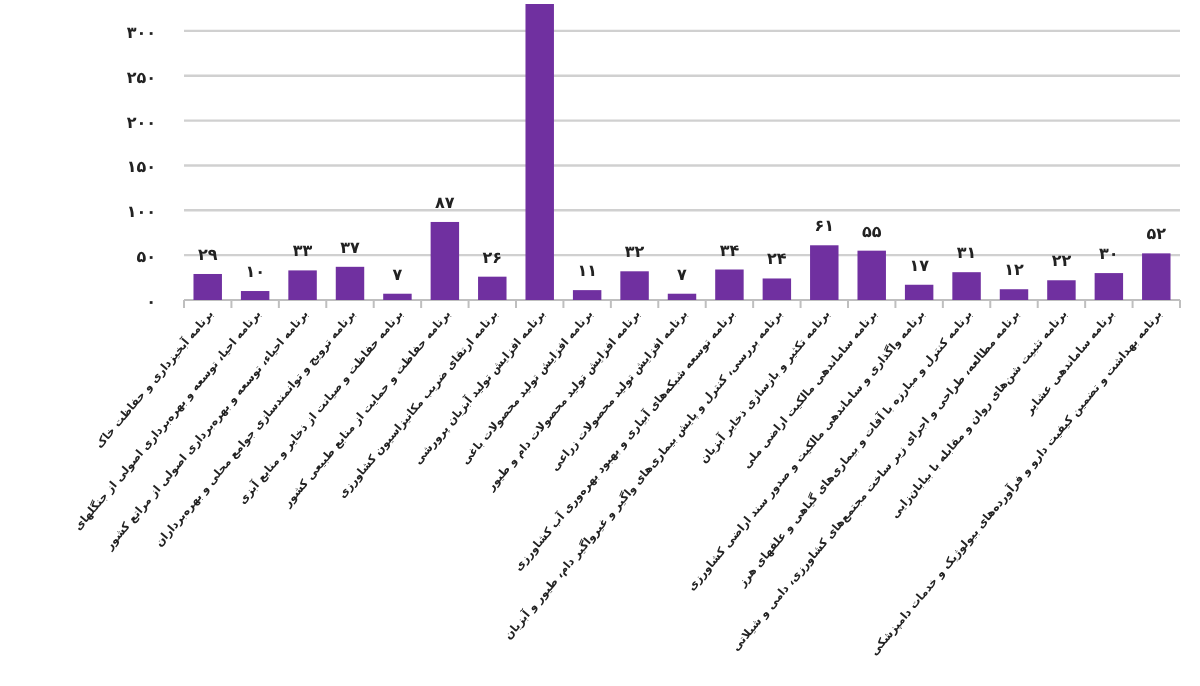 This screenshot has height=686, width=1200. I want to click on data-label: ۳۳, so click(302, 251).